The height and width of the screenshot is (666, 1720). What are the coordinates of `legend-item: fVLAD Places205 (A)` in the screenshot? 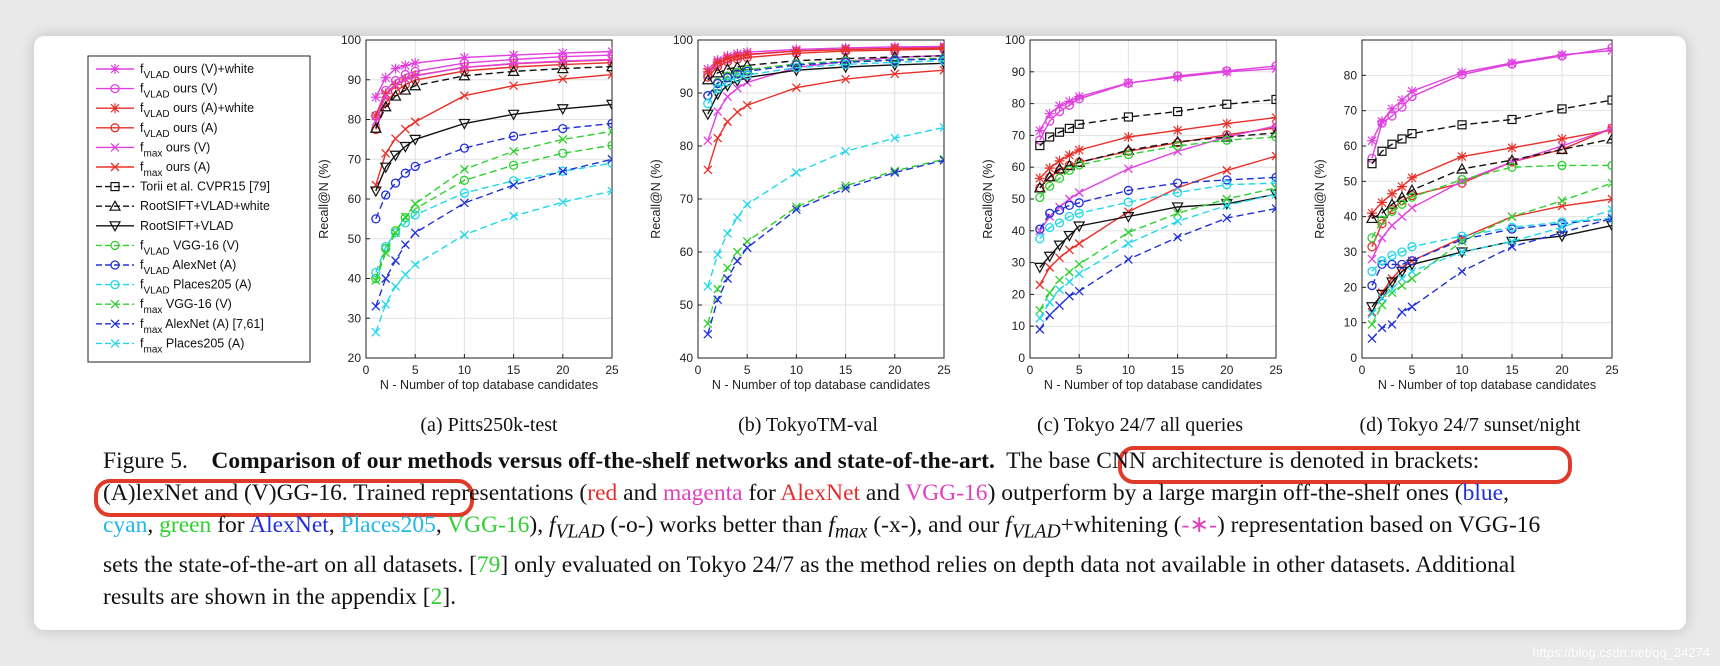 It's located at (174, 287).